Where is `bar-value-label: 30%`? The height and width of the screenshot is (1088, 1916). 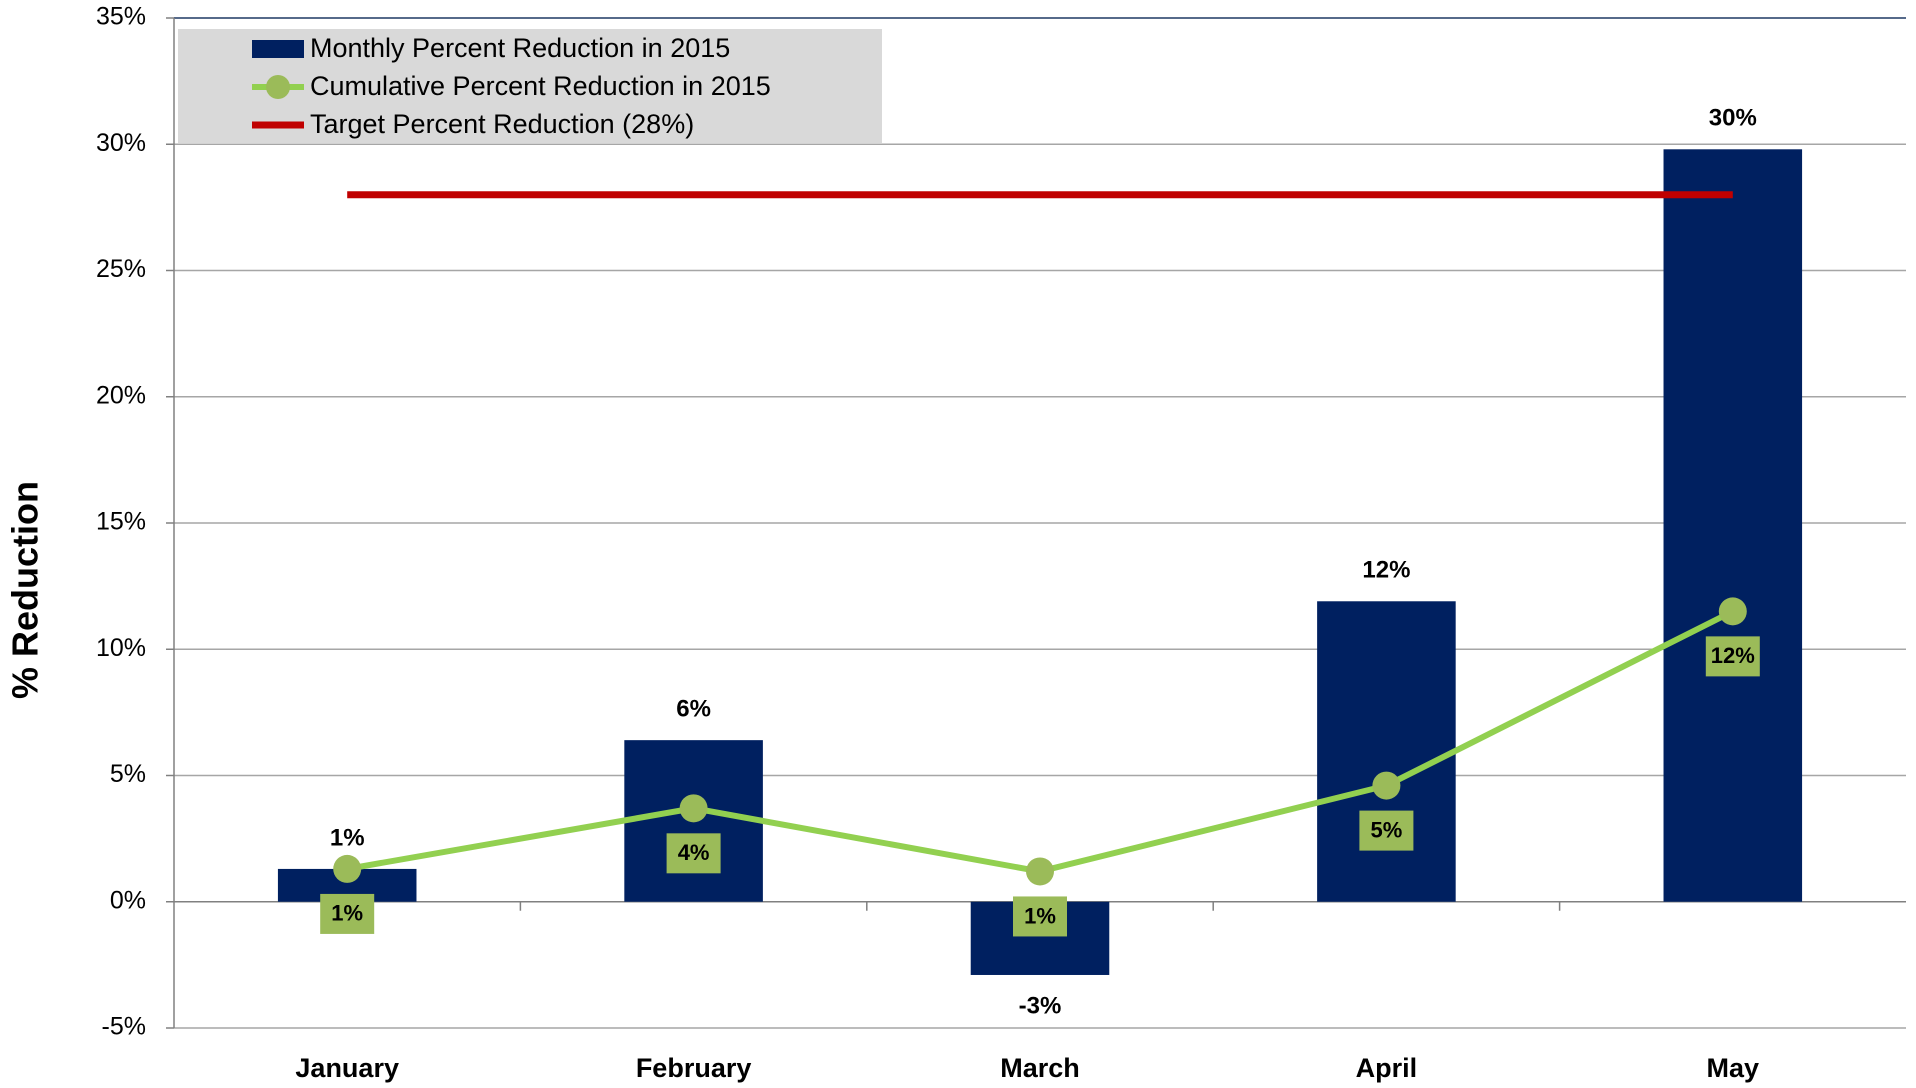 bar-value-label: 30% is located at coordinates (1733, 118).